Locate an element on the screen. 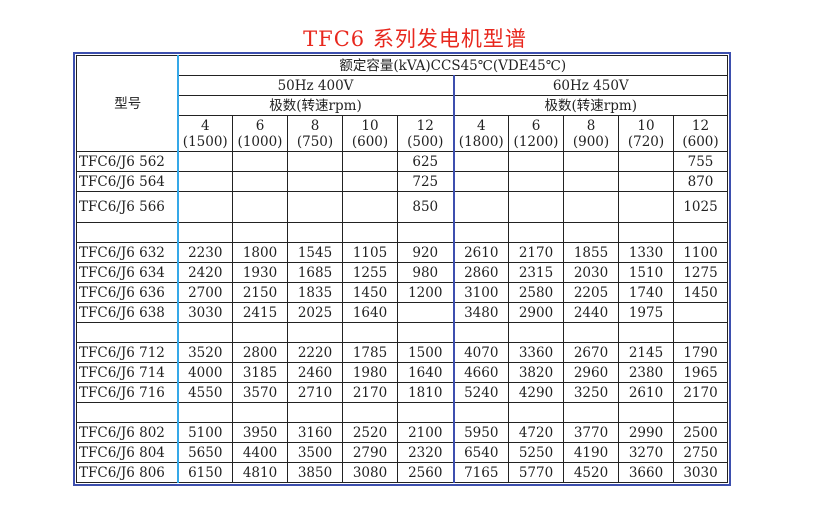 The width and height of the screenshot is (830, 532). kva-cell: 5770 is located at coordinates (536, 472).